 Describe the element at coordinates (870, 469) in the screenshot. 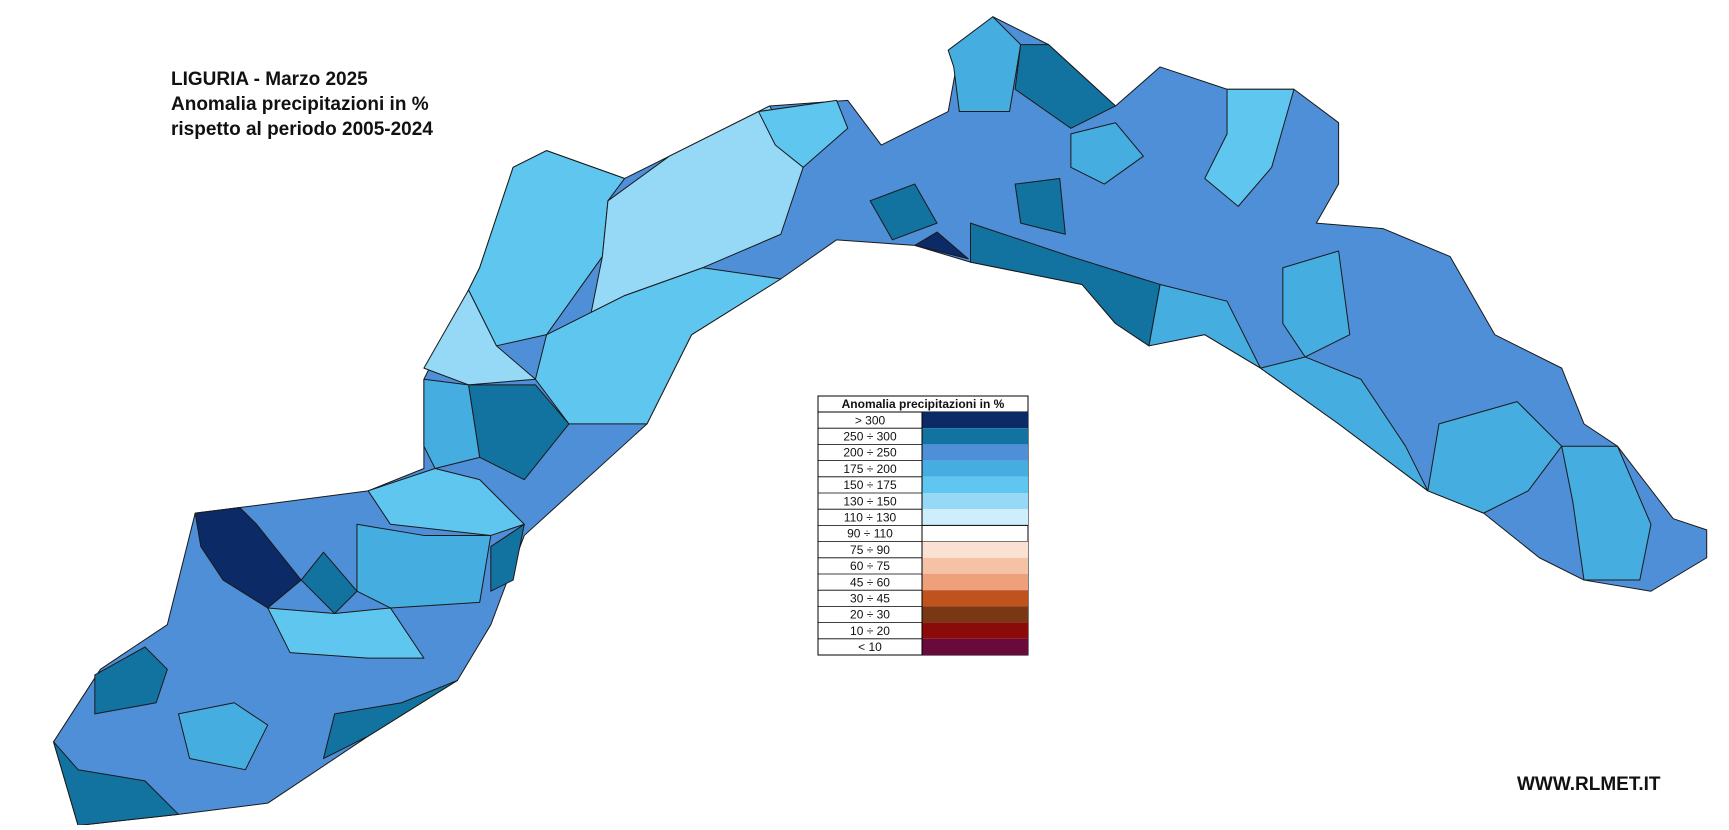

I see `legend-label: 175 ÷ 200` at that location.